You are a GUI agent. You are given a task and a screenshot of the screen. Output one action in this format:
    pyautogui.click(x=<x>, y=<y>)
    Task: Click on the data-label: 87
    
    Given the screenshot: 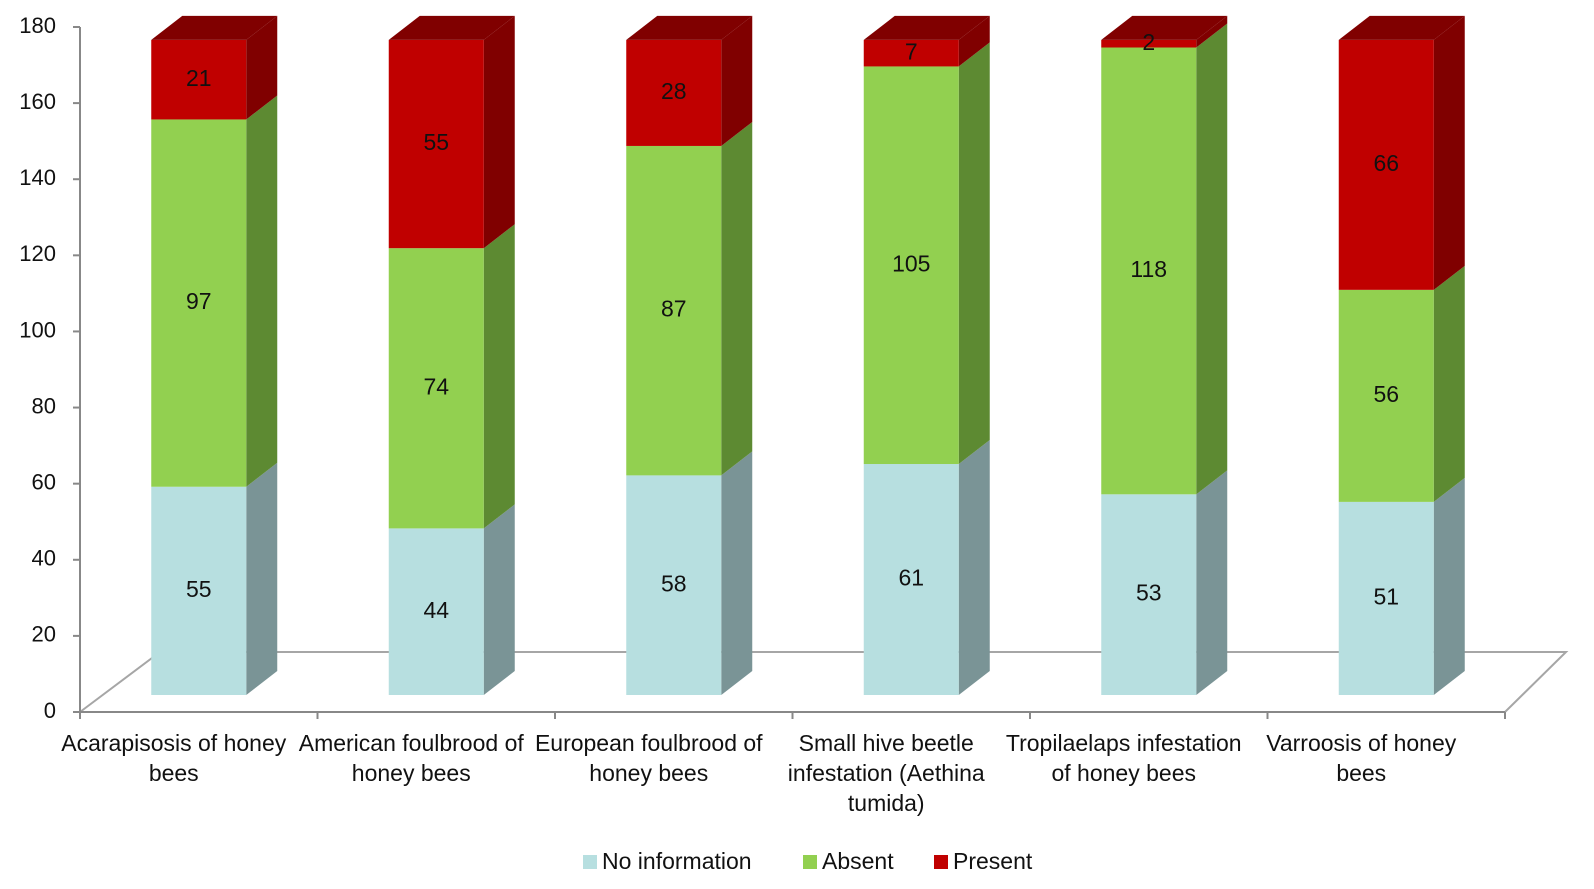 What is the action you would take?
    pyautogui.click(x=674, y=309)
    